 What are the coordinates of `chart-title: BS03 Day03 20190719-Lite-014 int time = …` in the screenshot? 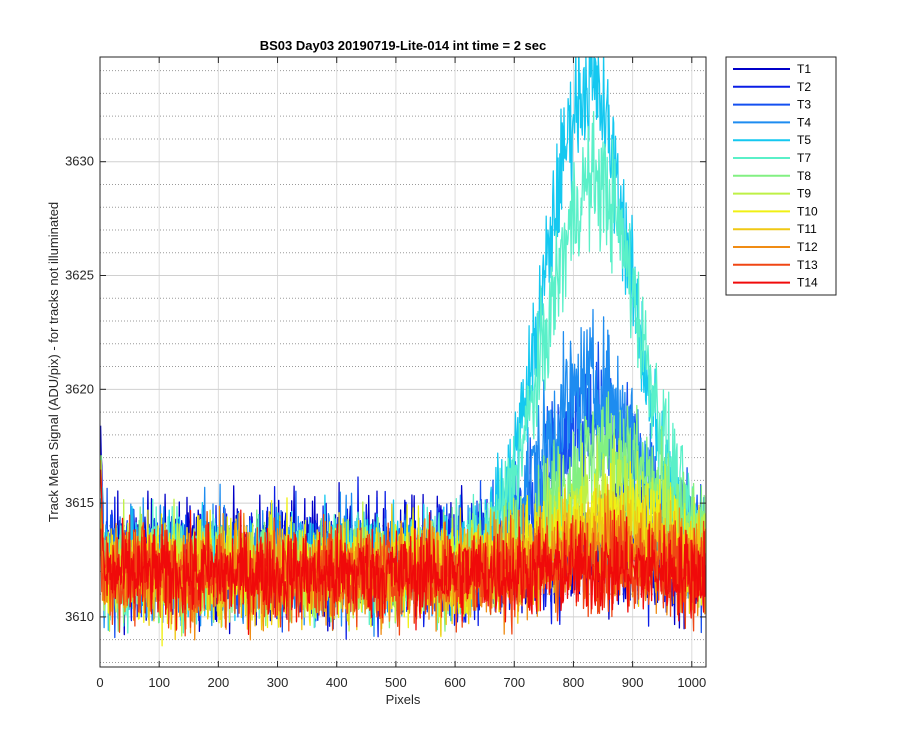 It's located at (403, 45).